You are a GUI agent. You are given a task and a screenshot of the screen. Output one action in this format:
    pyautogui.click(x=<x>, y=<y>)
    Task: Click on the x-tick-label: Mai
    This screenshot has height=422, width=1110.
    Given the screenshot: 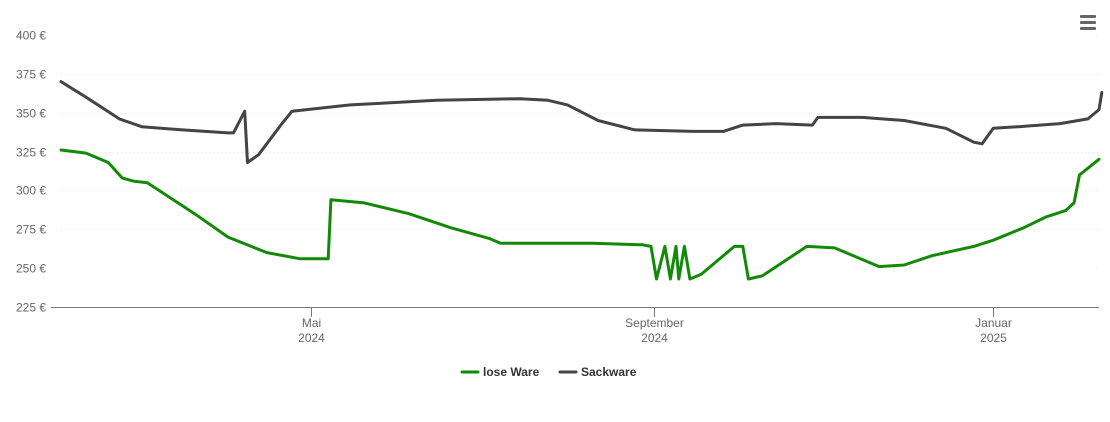 What is the action you would take?
    pyautogui.click(x=311, y=323)
    